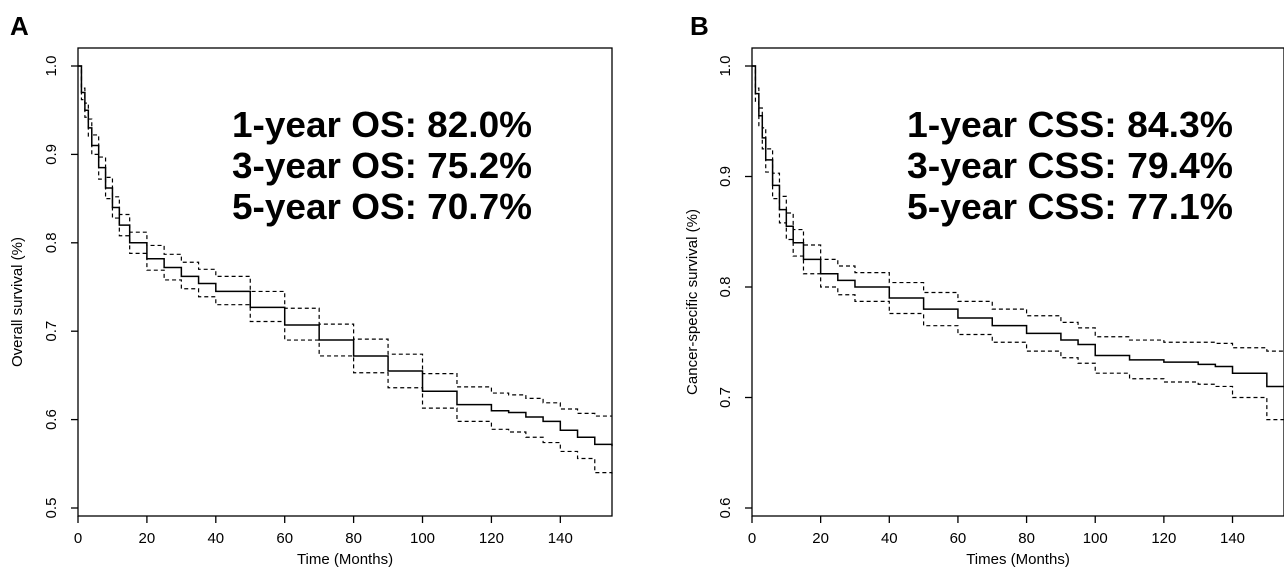  I want to click on survival-rate-annotation: 1-year OS: 82.0%, so click(382, 124).